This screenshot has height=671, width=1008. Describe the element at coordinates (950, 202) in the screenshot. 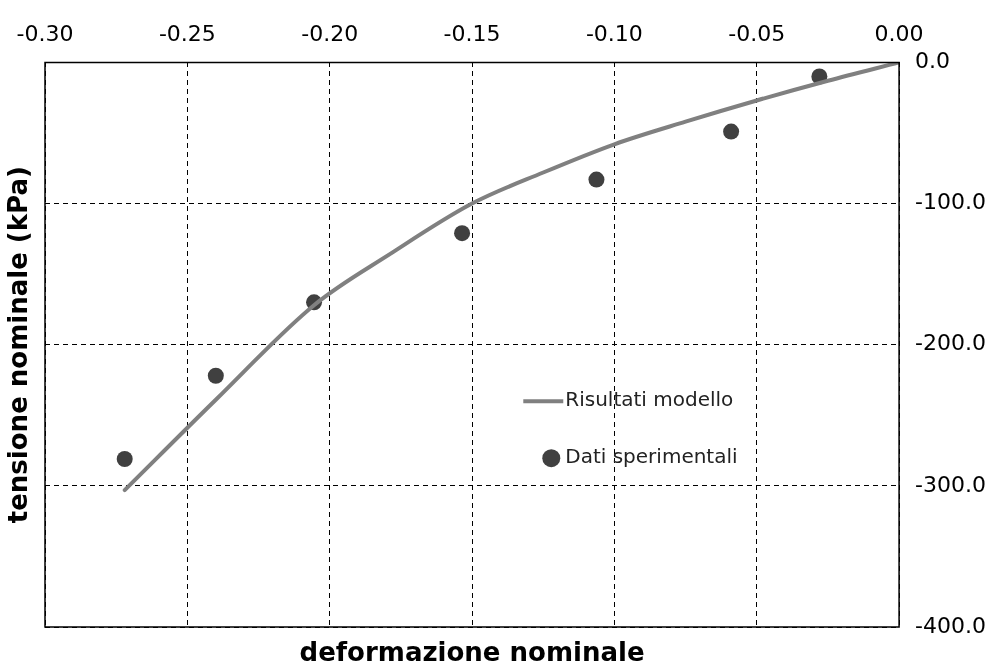

I see `y-tick-label: -100.0` at that location.